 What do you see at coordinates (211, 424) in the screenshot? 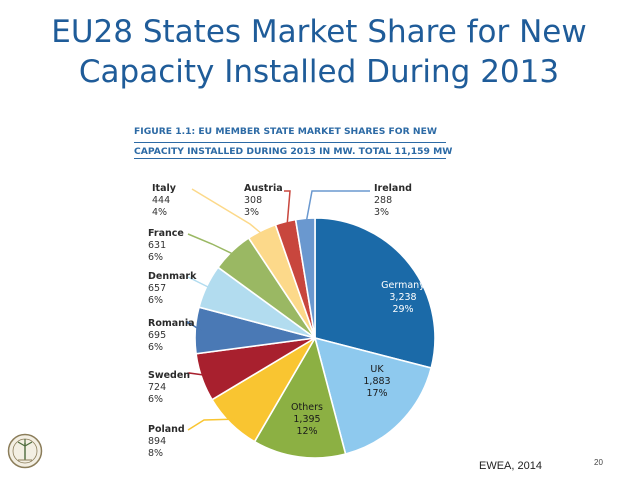
I see `leader-line-poland` at bounding box center [211, 424].